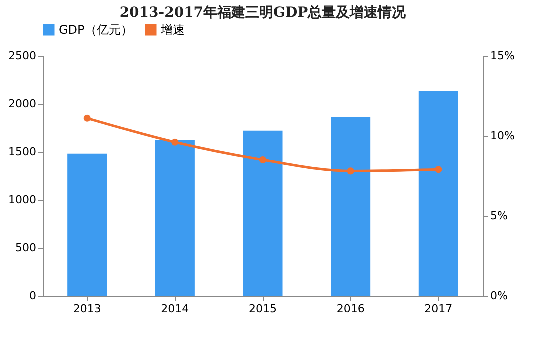  I want to click on y-tick-label: 500, so click(26, 248).